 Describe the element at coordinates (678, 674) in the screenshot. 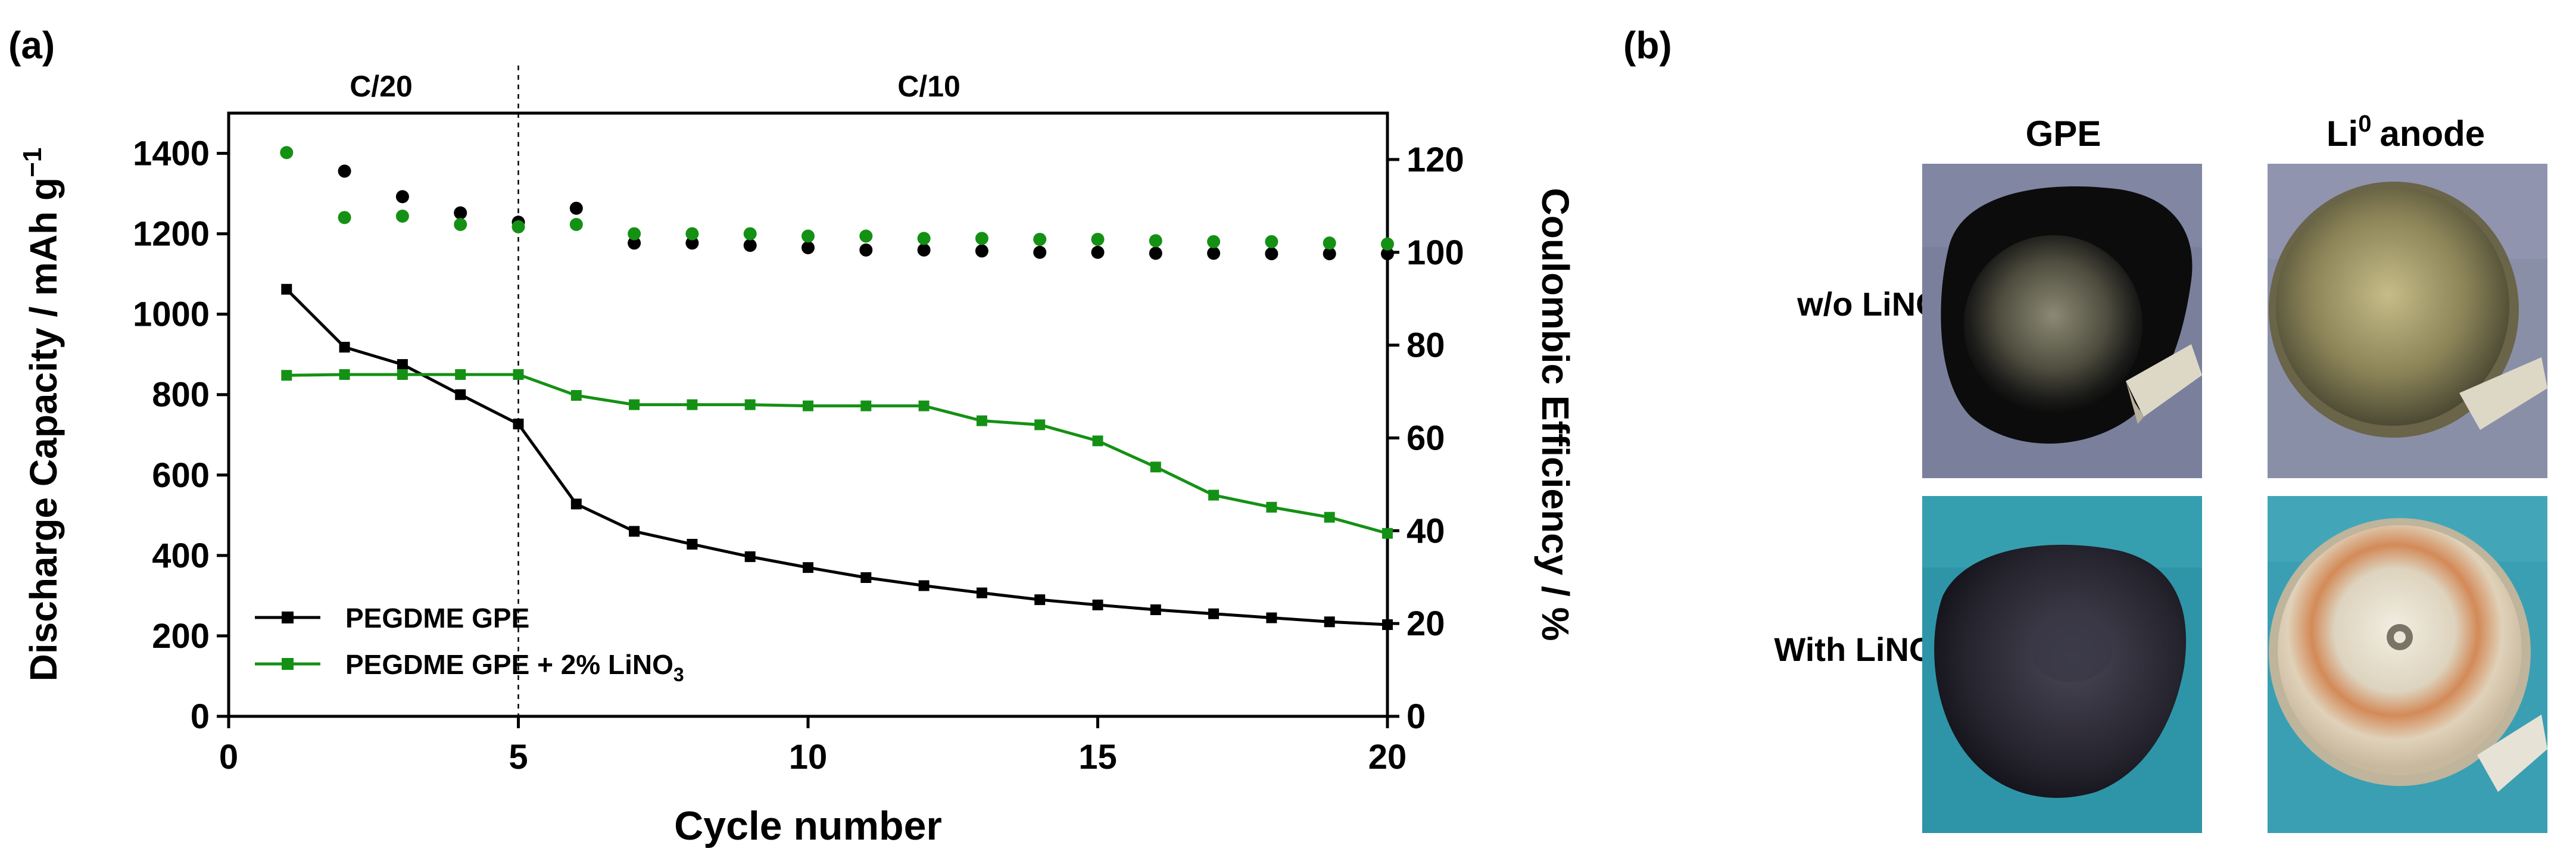

I see `legend-label-green-sub: 3` at that location.